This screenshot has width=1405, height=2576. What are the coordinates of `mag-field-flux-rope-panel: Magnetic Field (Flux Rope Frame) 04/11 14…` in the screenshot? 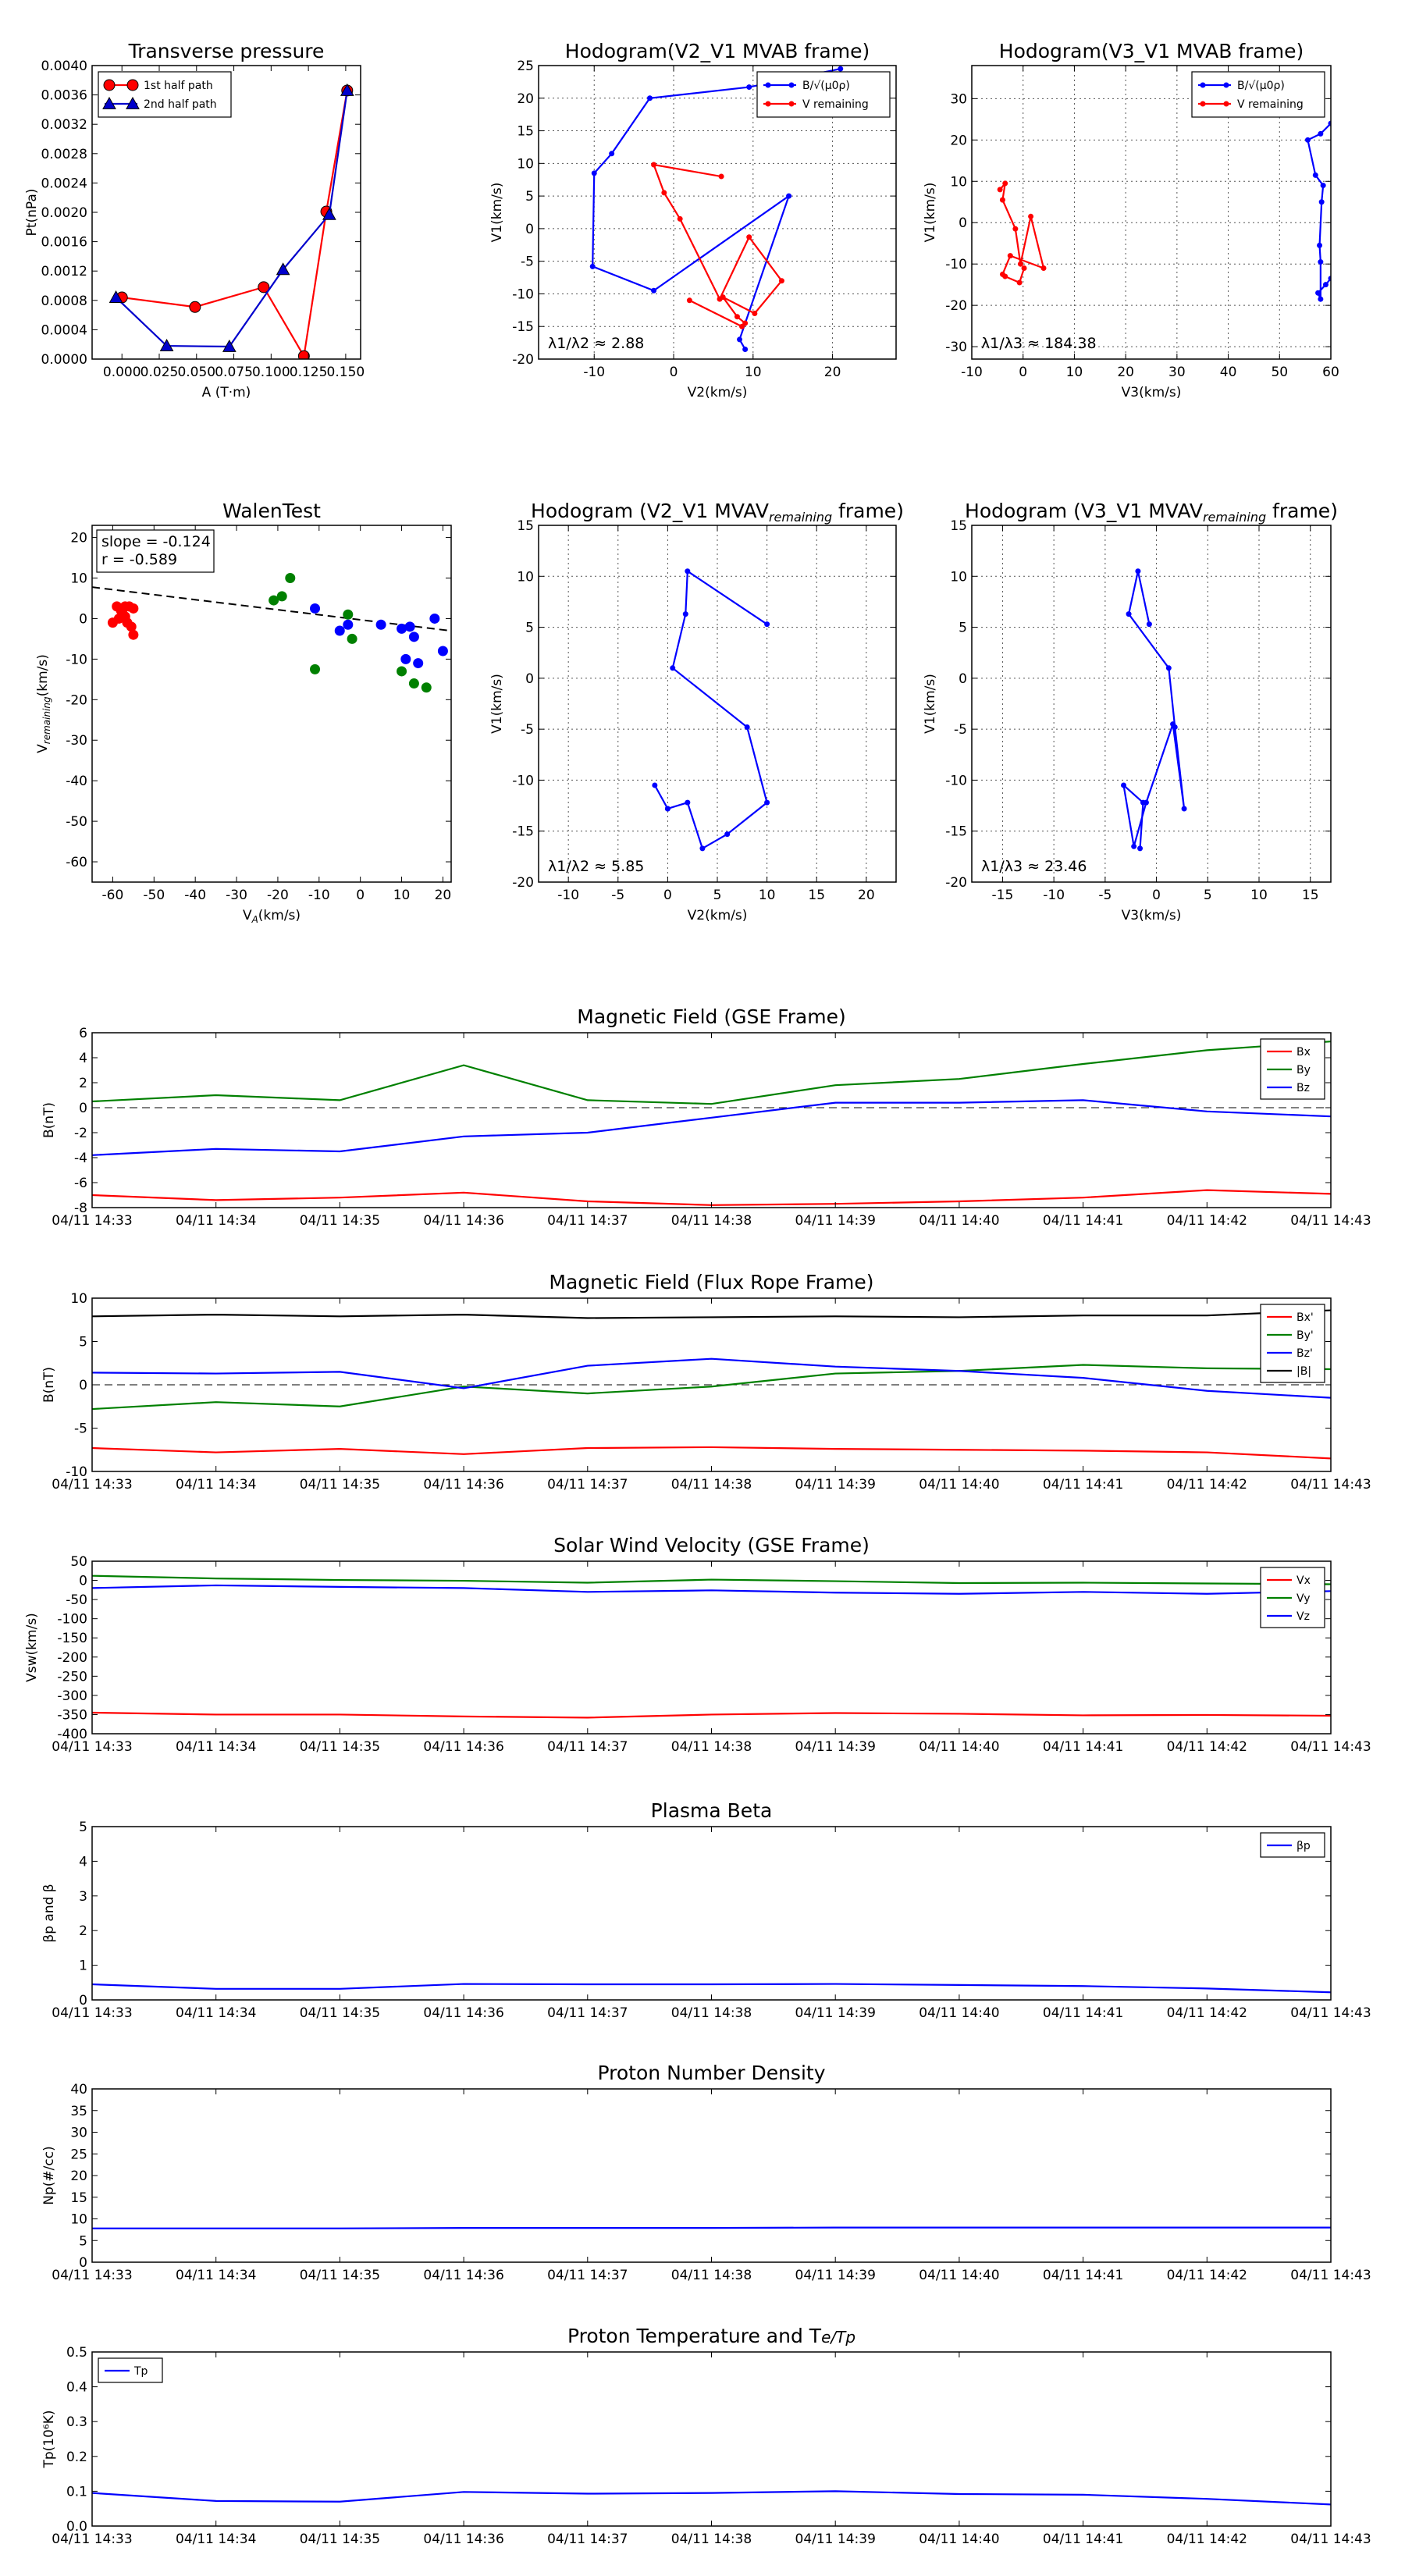 It's located at (706, 1382).